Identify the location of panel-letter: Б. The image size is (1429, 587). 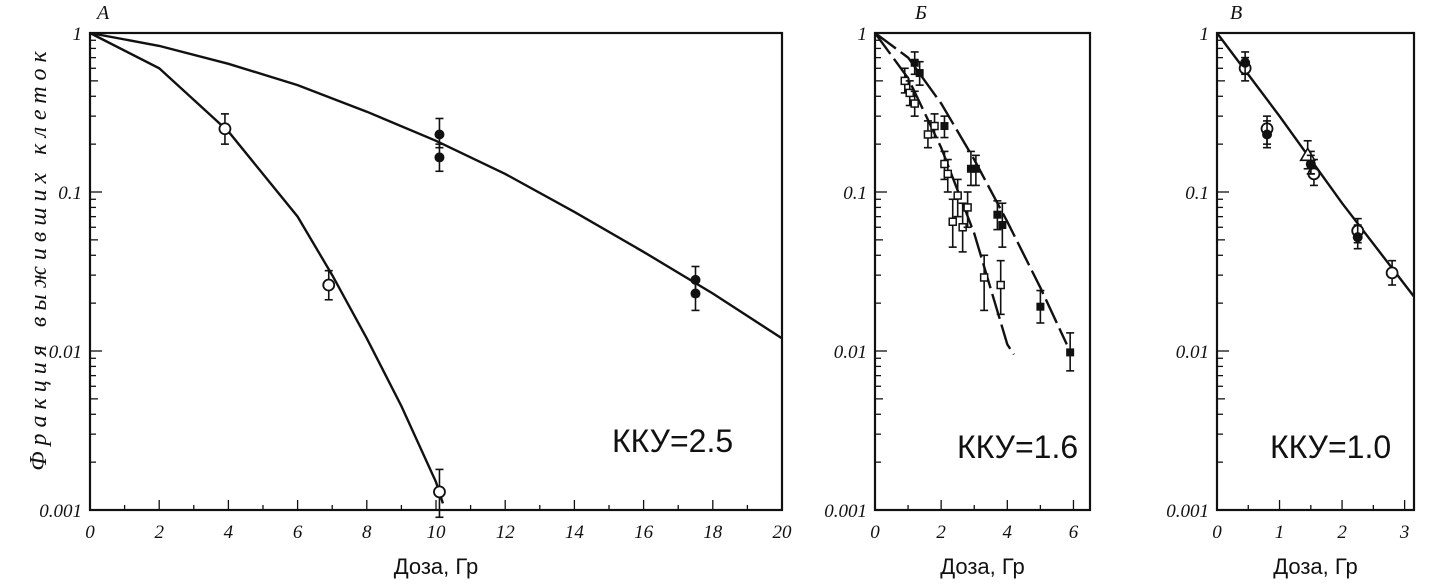
(920, 13).